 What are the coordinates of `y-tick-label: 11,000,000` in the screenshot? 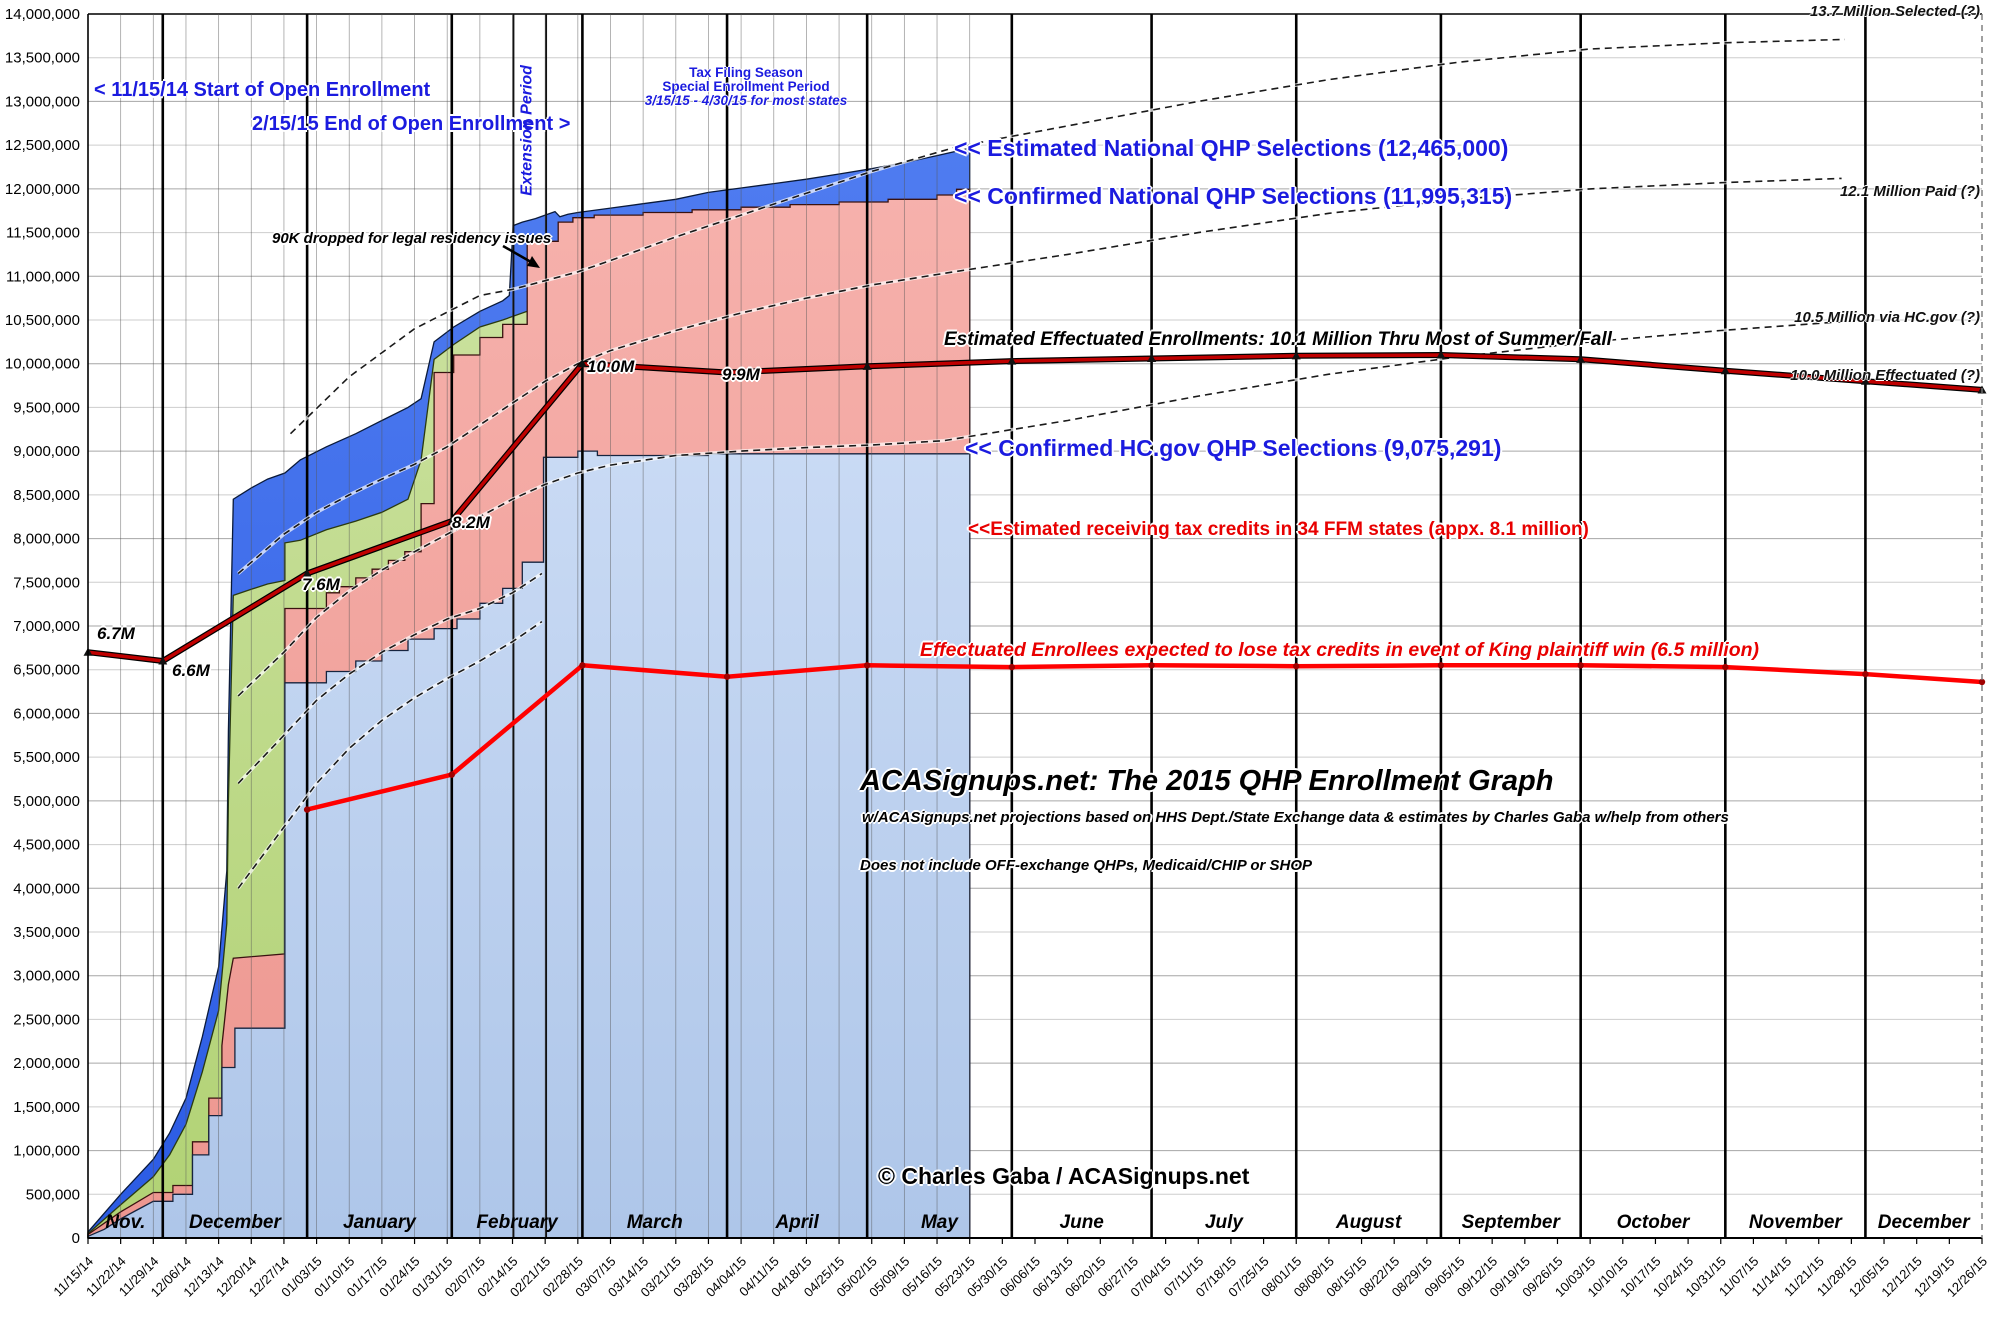 It's located at (43, 276).